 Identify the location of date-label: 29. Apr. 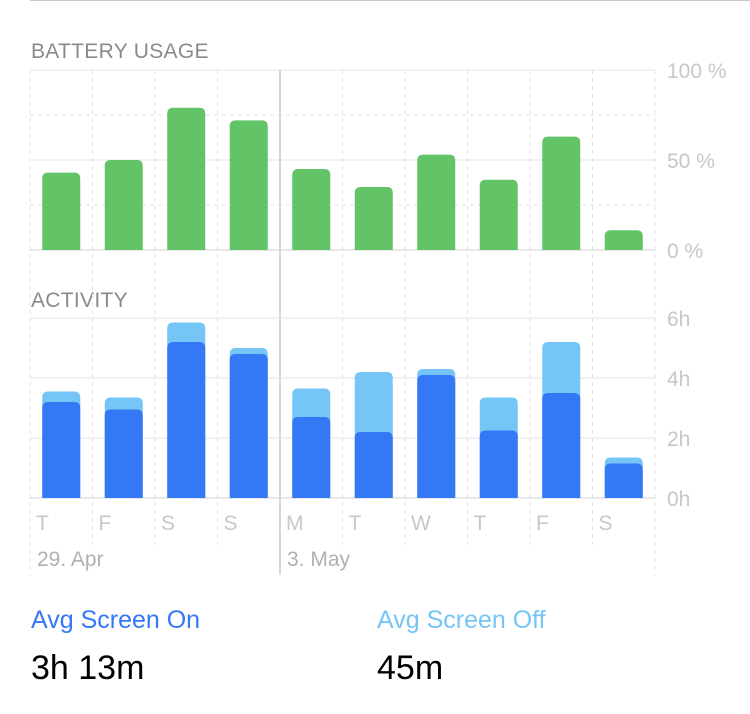
(70, 559).